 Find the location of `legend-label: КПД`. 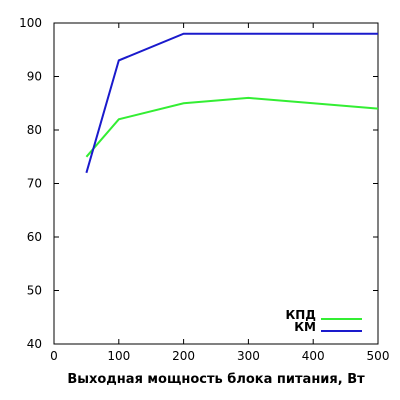

legend-label: КПД is located at coordinates (300, 315).